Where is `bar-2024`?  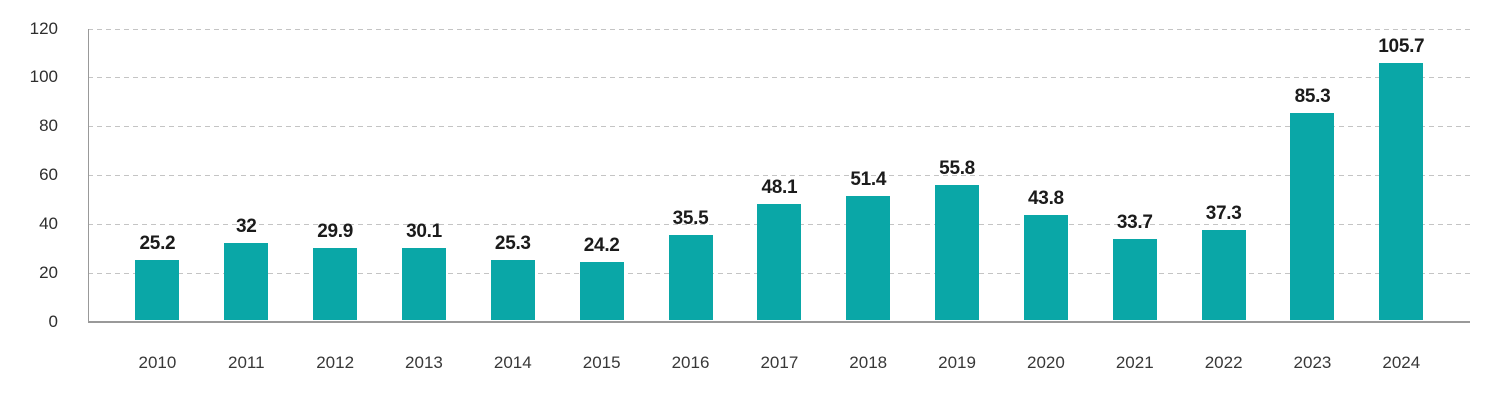
bar-2024 is located at coordinates (1401, 192).